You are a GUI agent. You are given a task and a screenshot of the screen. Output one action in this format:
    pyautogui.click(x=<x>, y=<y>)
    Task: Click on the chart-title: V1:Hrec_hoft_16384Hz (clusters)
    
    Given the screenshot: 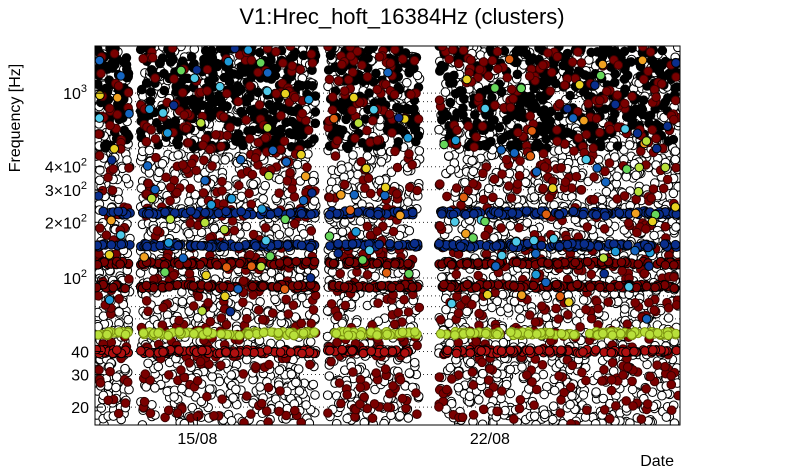 What is the action you would take?
    pyautogui.click(x=401, y=16)
    